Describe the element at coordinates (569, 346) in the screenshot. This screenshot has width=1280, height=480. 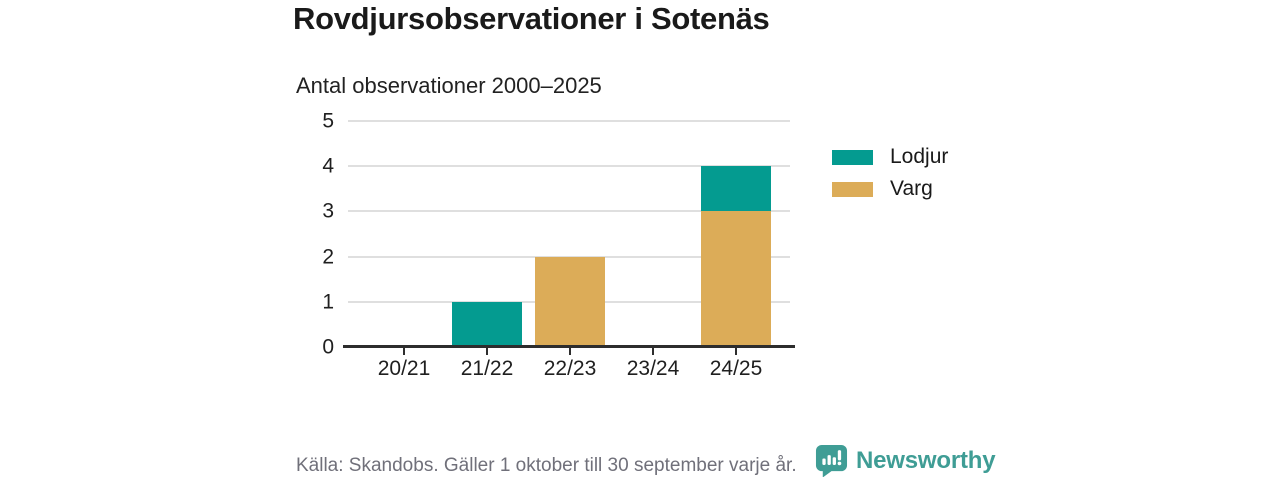
I see `x-axis-line` at that location.